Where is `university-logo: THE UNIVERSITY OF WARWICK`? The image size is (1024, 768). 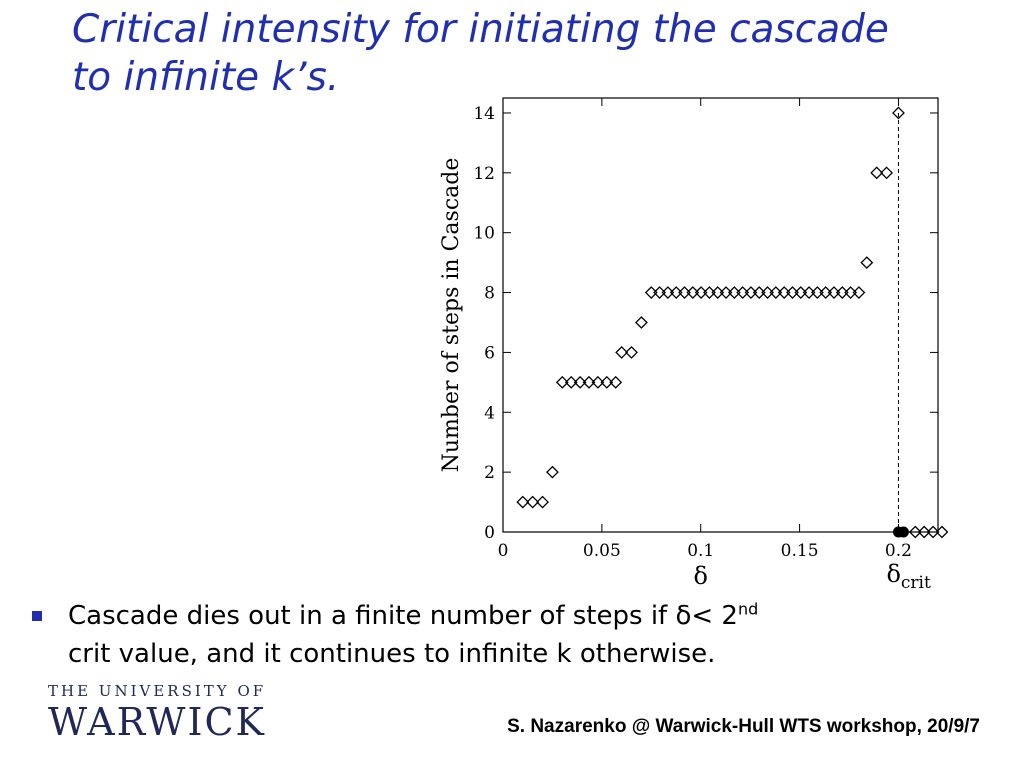 university-logo: THE UNIVERSITY OF WARWICK is located at coordinates (163, 717).